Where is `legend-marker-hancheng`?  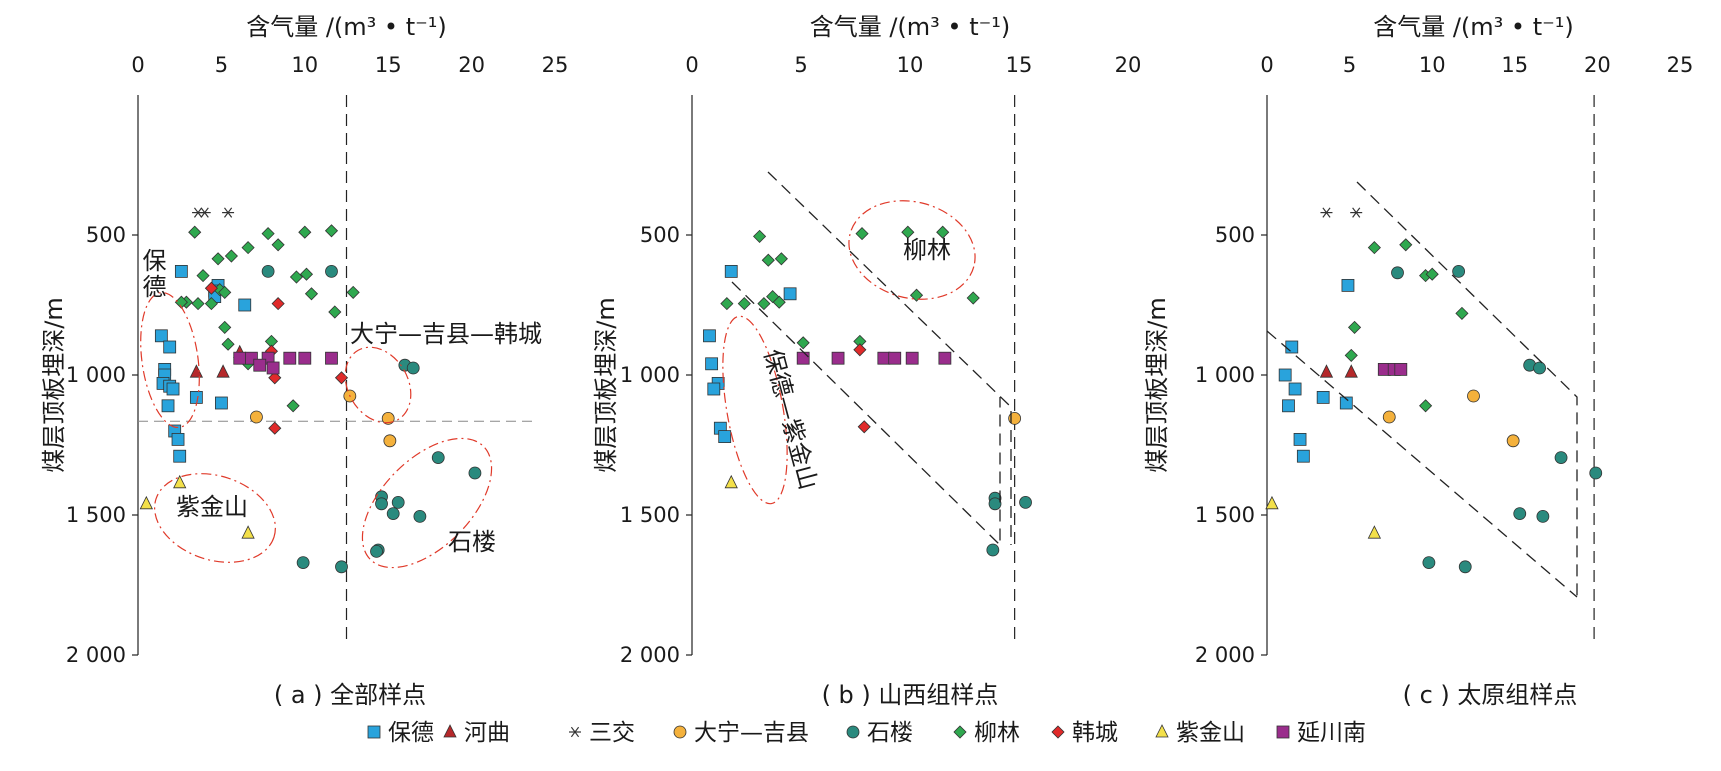
legend-marker-hancheng is located at coordinates (1058, 732).